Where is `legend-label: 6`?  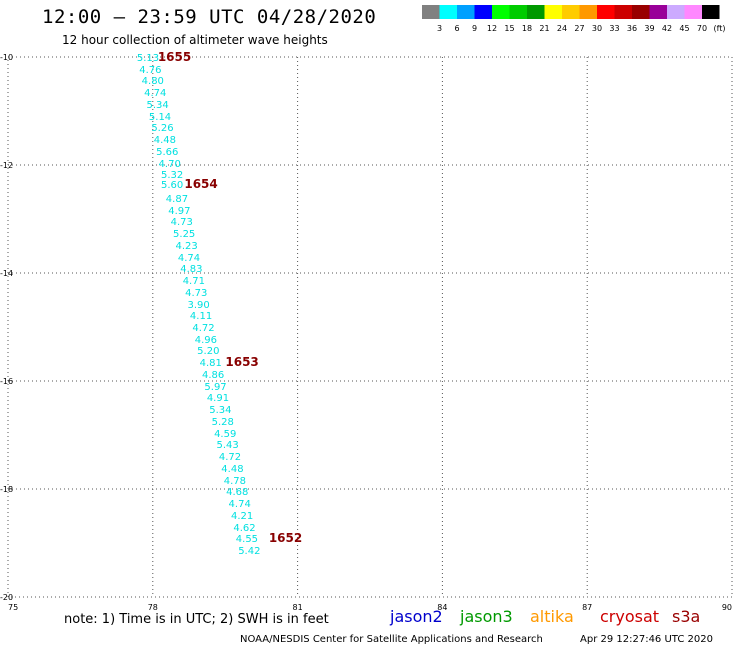 legend-label: 6 is located at coordinates (456, 28).